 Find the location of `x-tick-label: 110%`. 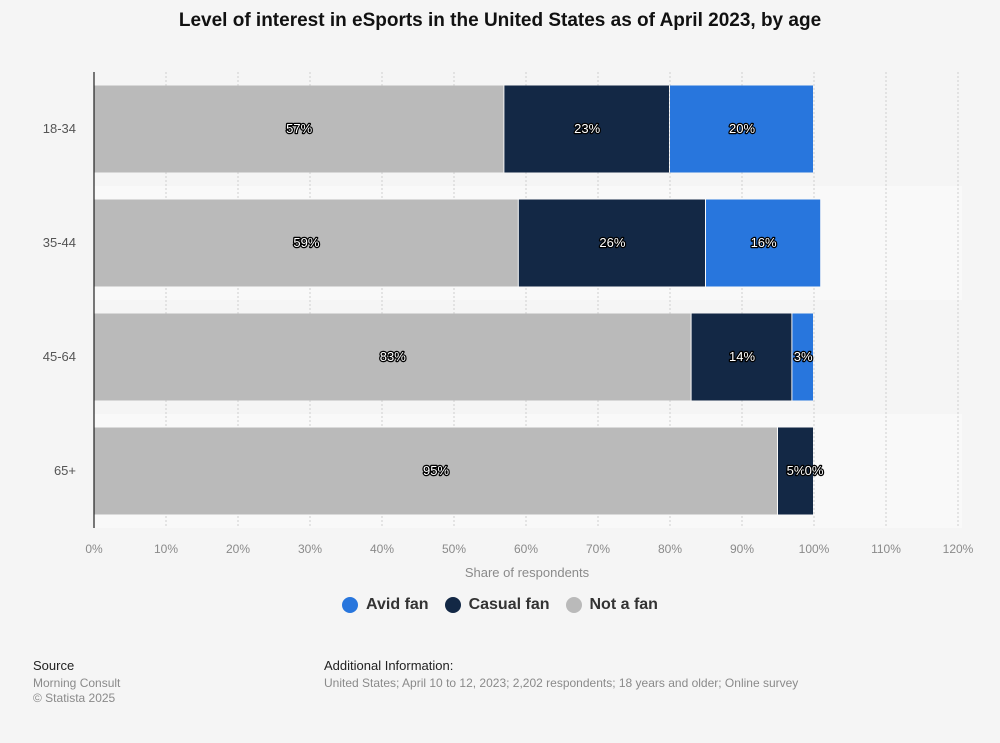

x-tick-label: 110% is located at coordinates (886, 549).